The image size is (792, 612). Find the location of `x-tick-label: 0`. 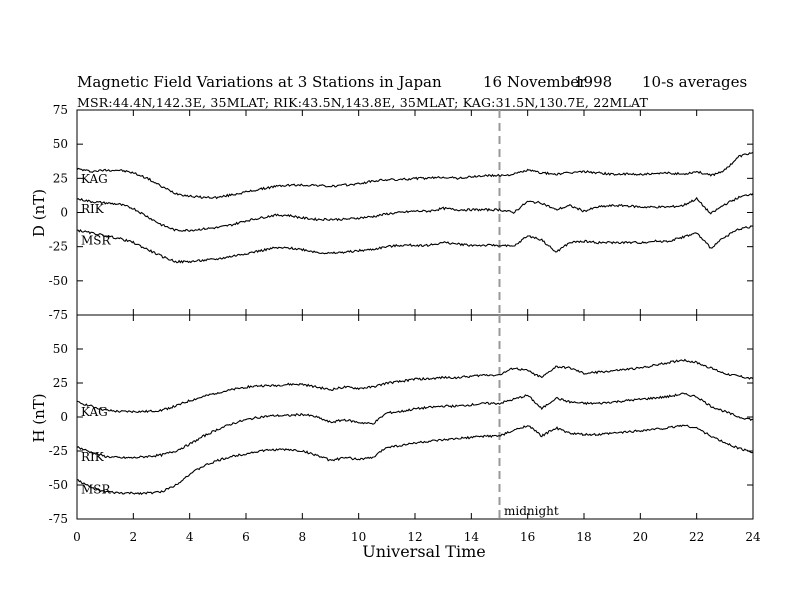

x-tick-label: 0 is located at coordinates (77, 537).